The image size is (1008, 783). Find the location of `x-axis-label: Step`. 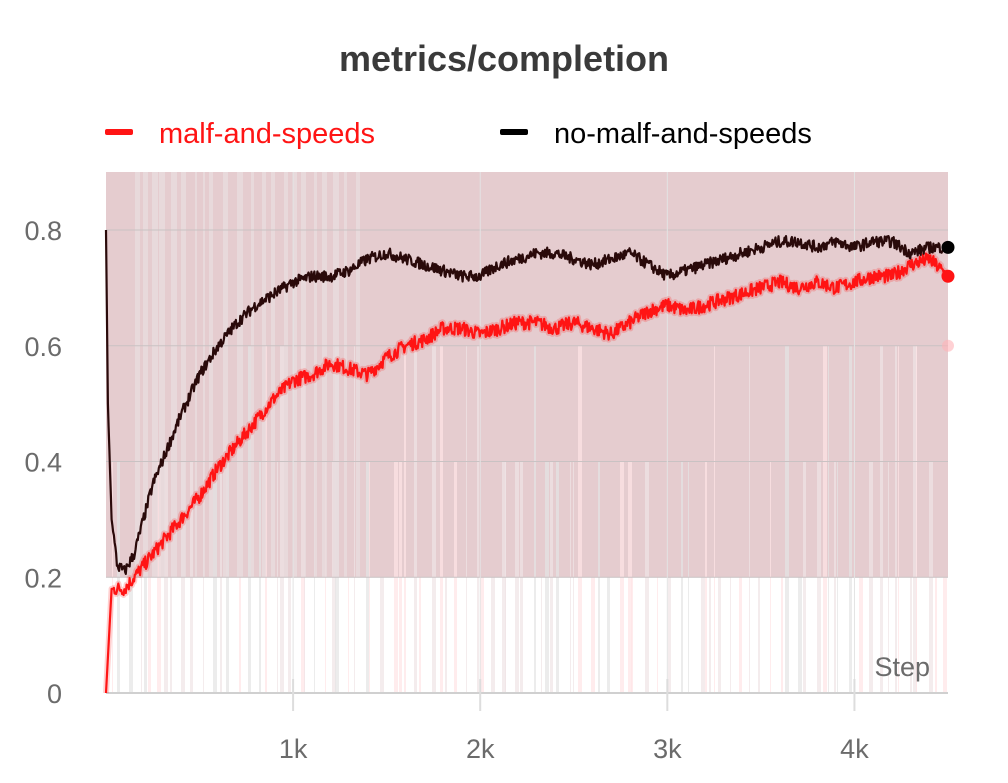

x-axis-label: Step is located at coordinates (902, 667).